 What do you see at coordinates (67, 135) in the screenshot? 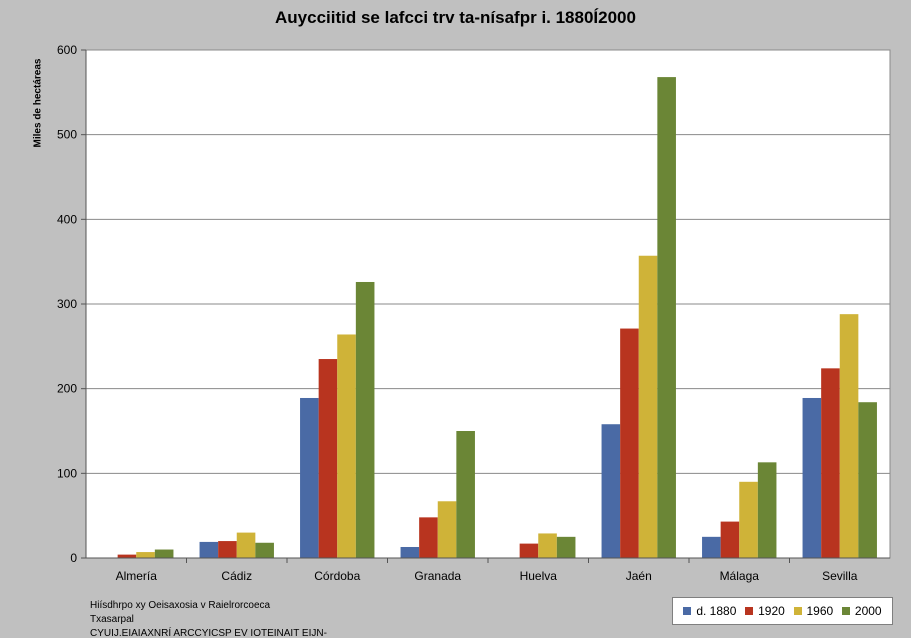
I see `y-tick-label: 500` at bounding box center [67, 135].